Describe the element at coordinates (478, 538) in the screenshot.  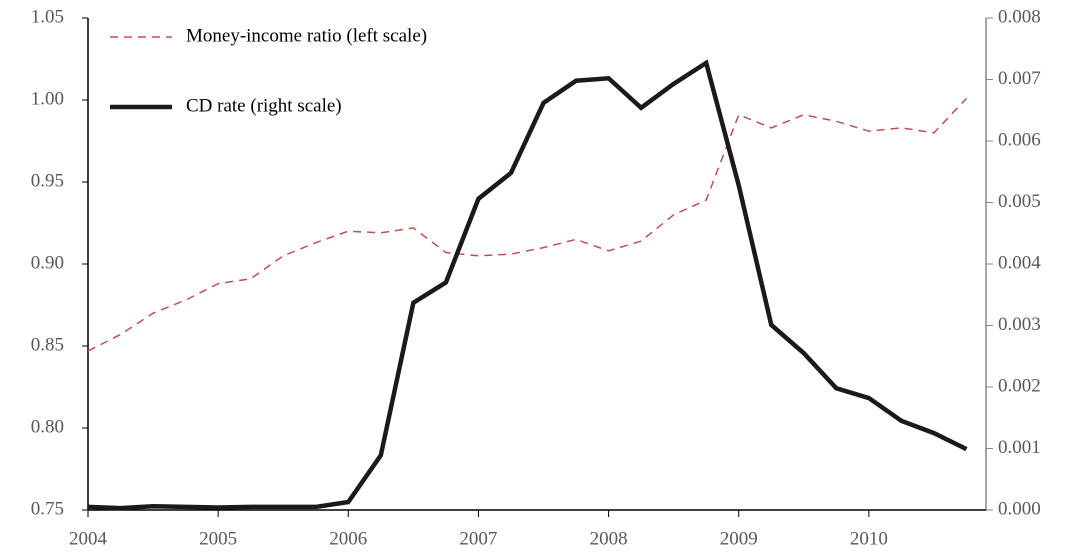
I see `x-tick-label: 2007` at that location.